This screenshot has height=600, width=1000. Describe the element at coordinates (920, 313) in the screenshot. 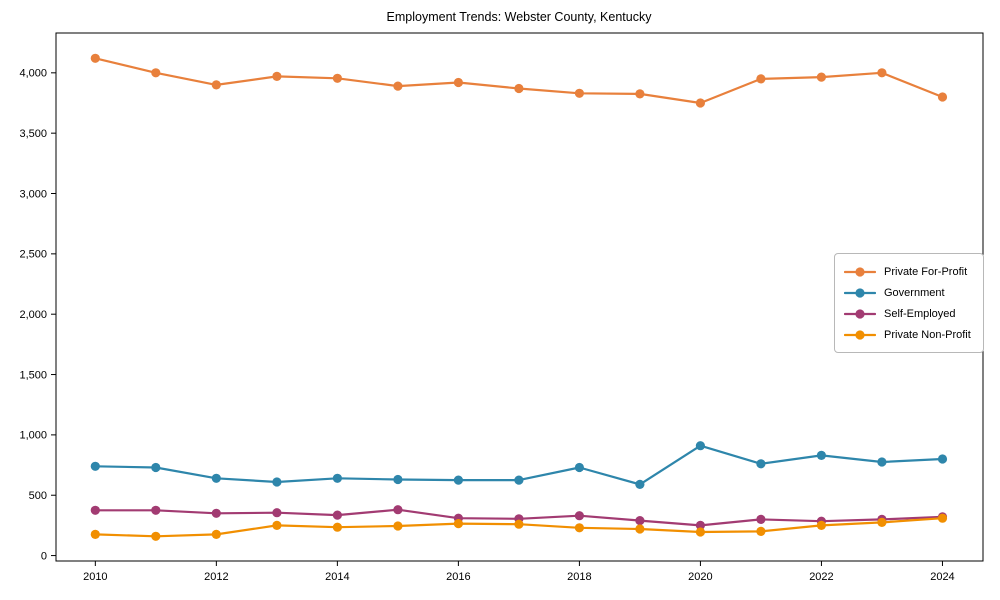

I see `legend-item-label: Self-Employed` at that location.